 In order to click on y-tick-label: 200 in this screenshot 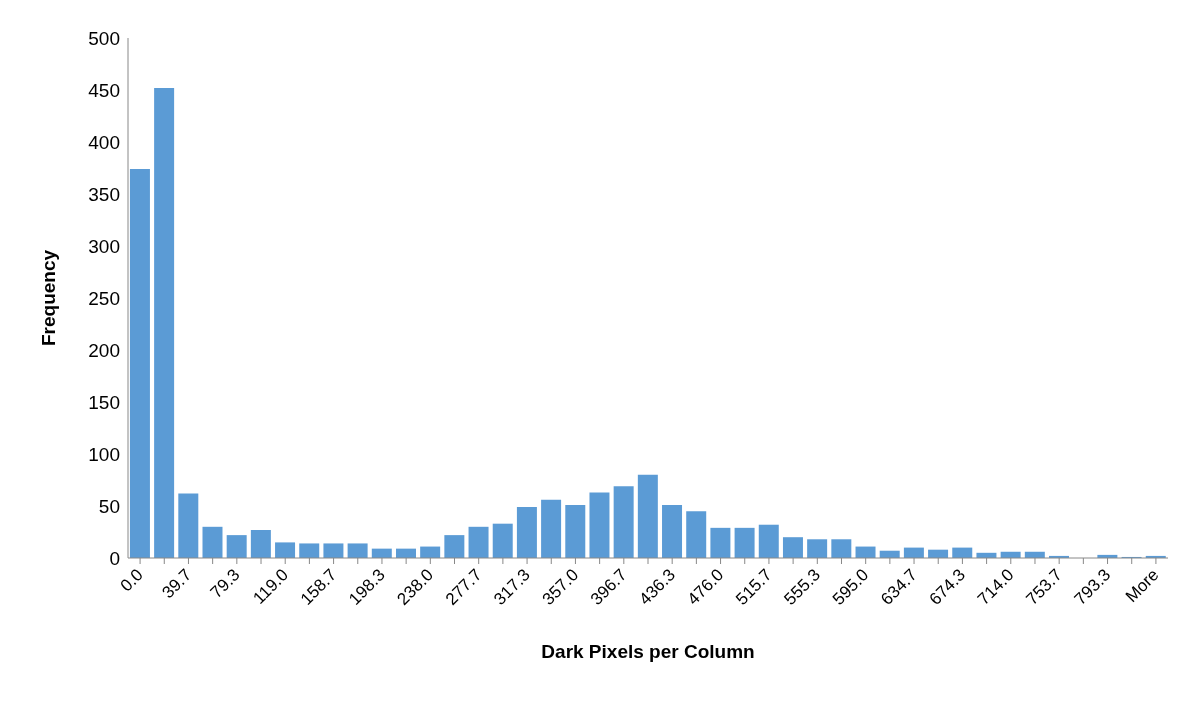, I will do `click(104, 350)`.